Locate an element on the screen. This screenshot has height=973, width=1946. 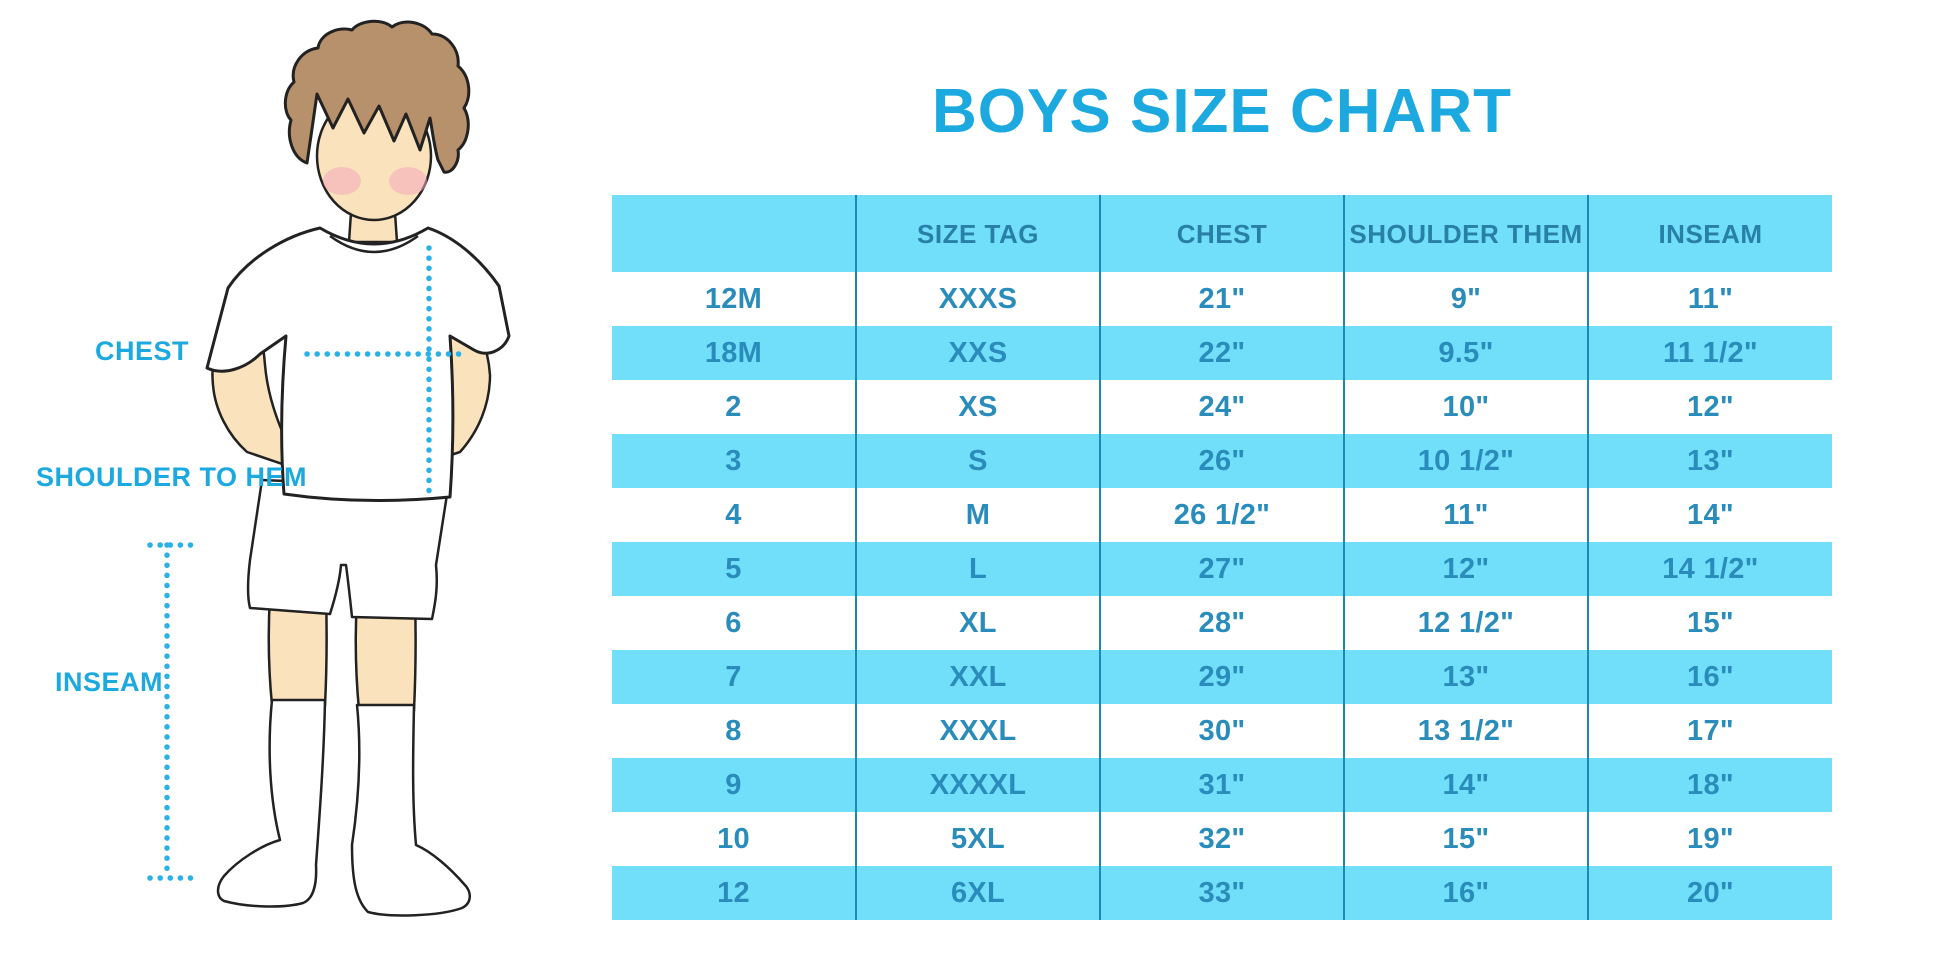
size-table-head: SIZE TAG CHEST SHOULDER THEM INSEAM is located at coordinates (1222, 233).